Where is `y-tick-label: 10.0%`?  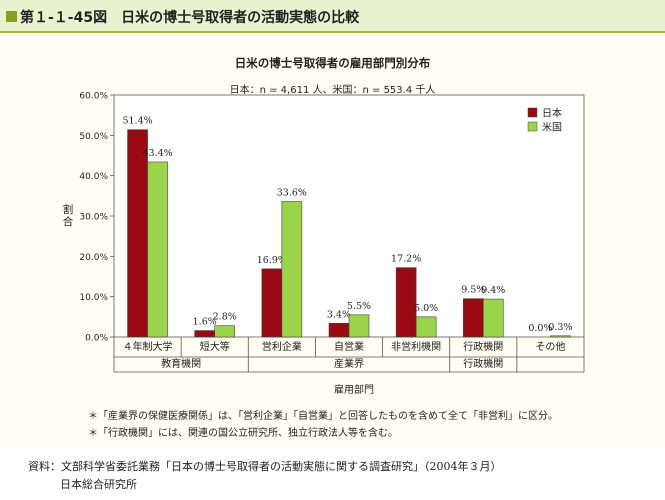
y-tick-label: 10.0% is located at coordinates (93, 298).